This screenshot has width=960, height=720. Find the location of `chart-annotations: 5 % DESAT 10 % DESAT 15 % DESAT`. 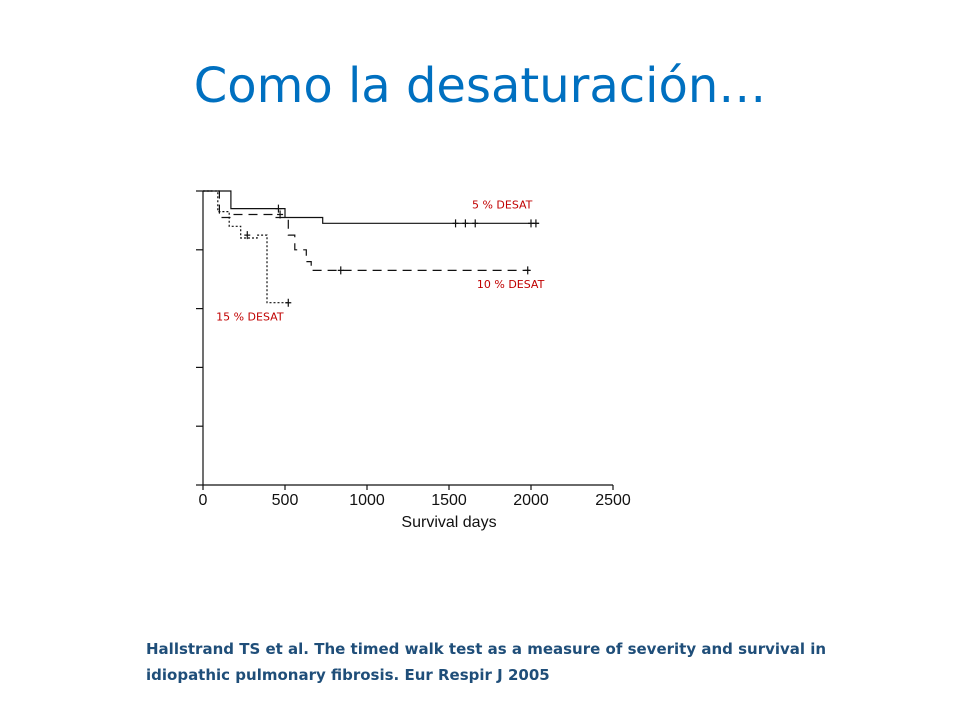

chart-annotations: 5 % DESAT 10 % DESAT 15 % DESAT is located at coordinates (380, 261).